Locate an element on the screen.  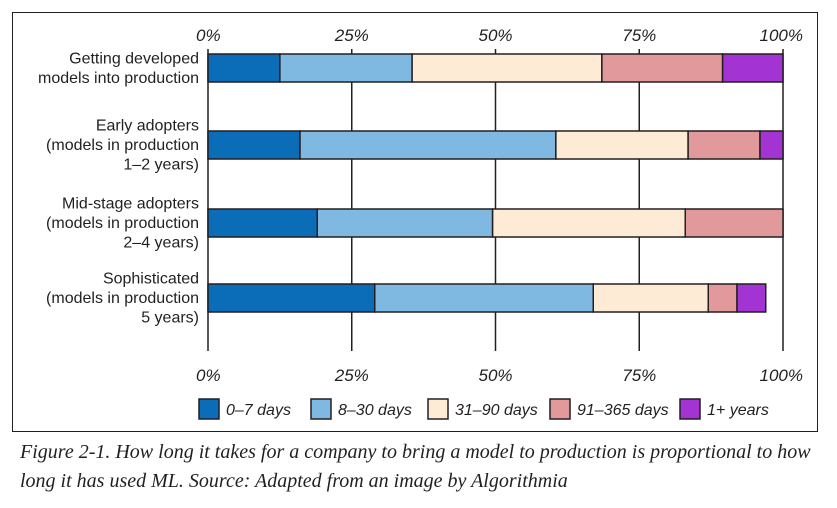
category-label: Getting developed is located at coordinates (134, 58).